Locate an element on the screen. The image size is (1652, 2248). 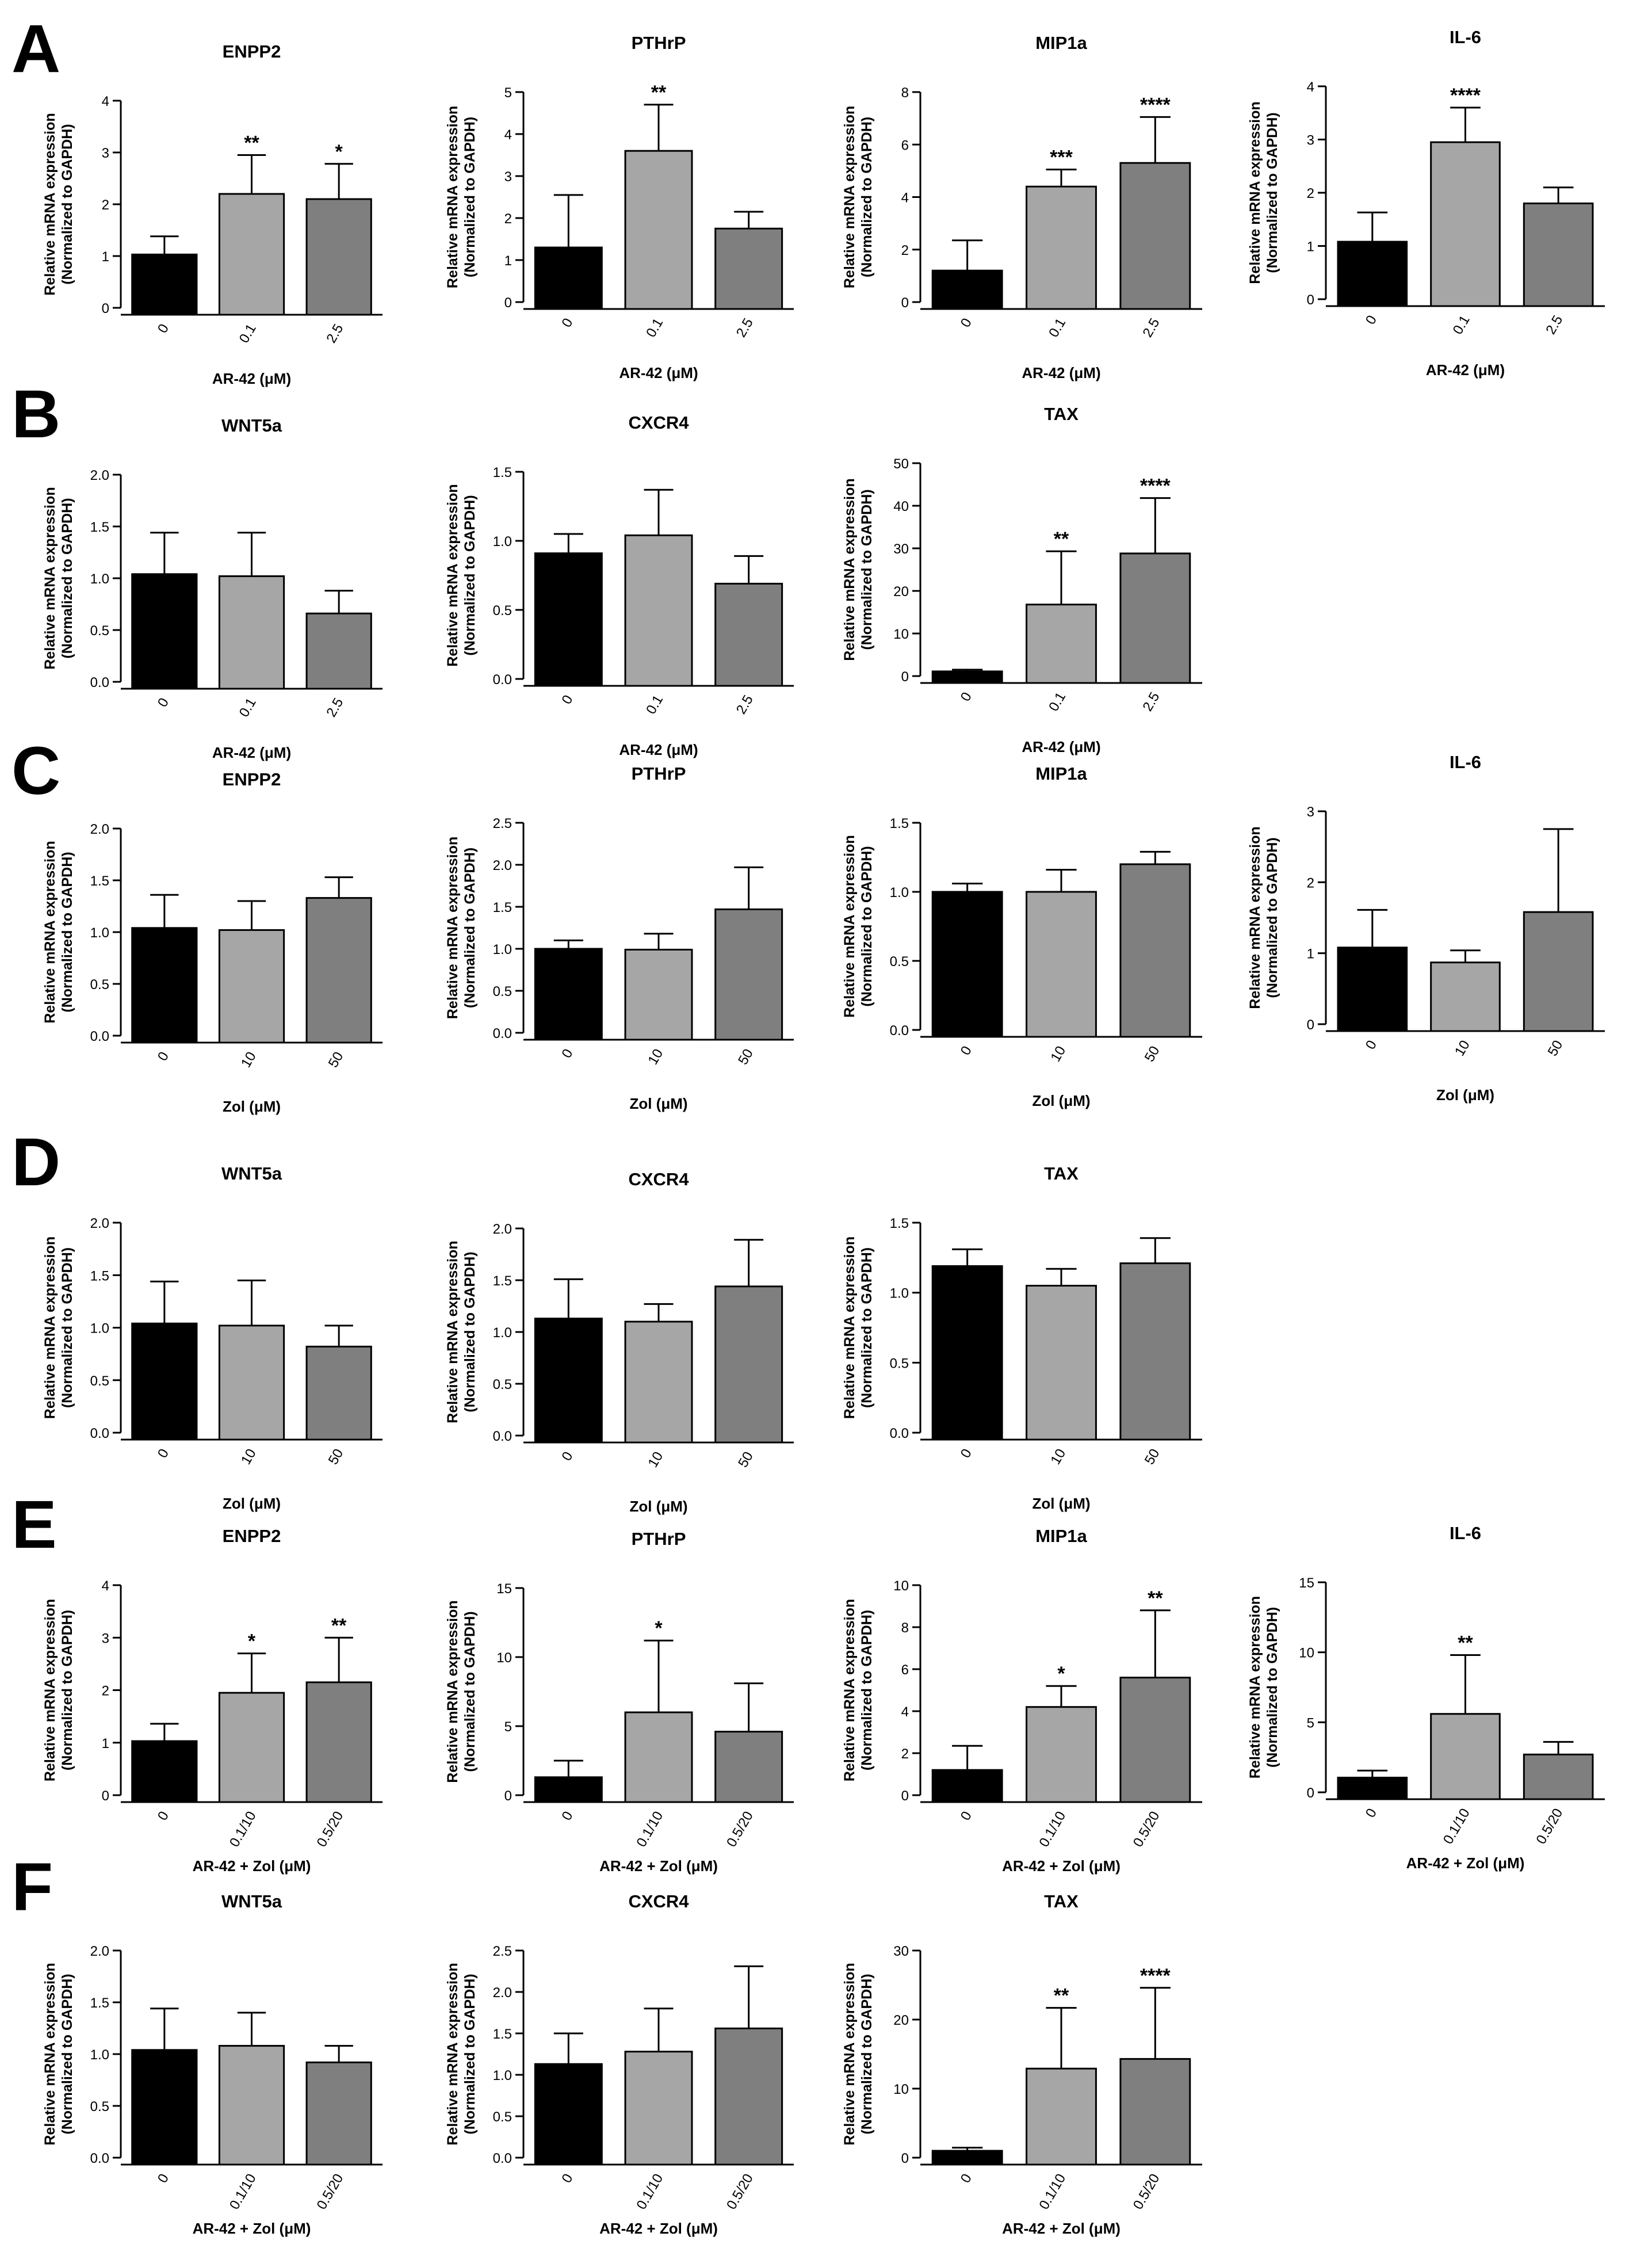
y-tick-label: 4 is located at coordinates (905, 198).